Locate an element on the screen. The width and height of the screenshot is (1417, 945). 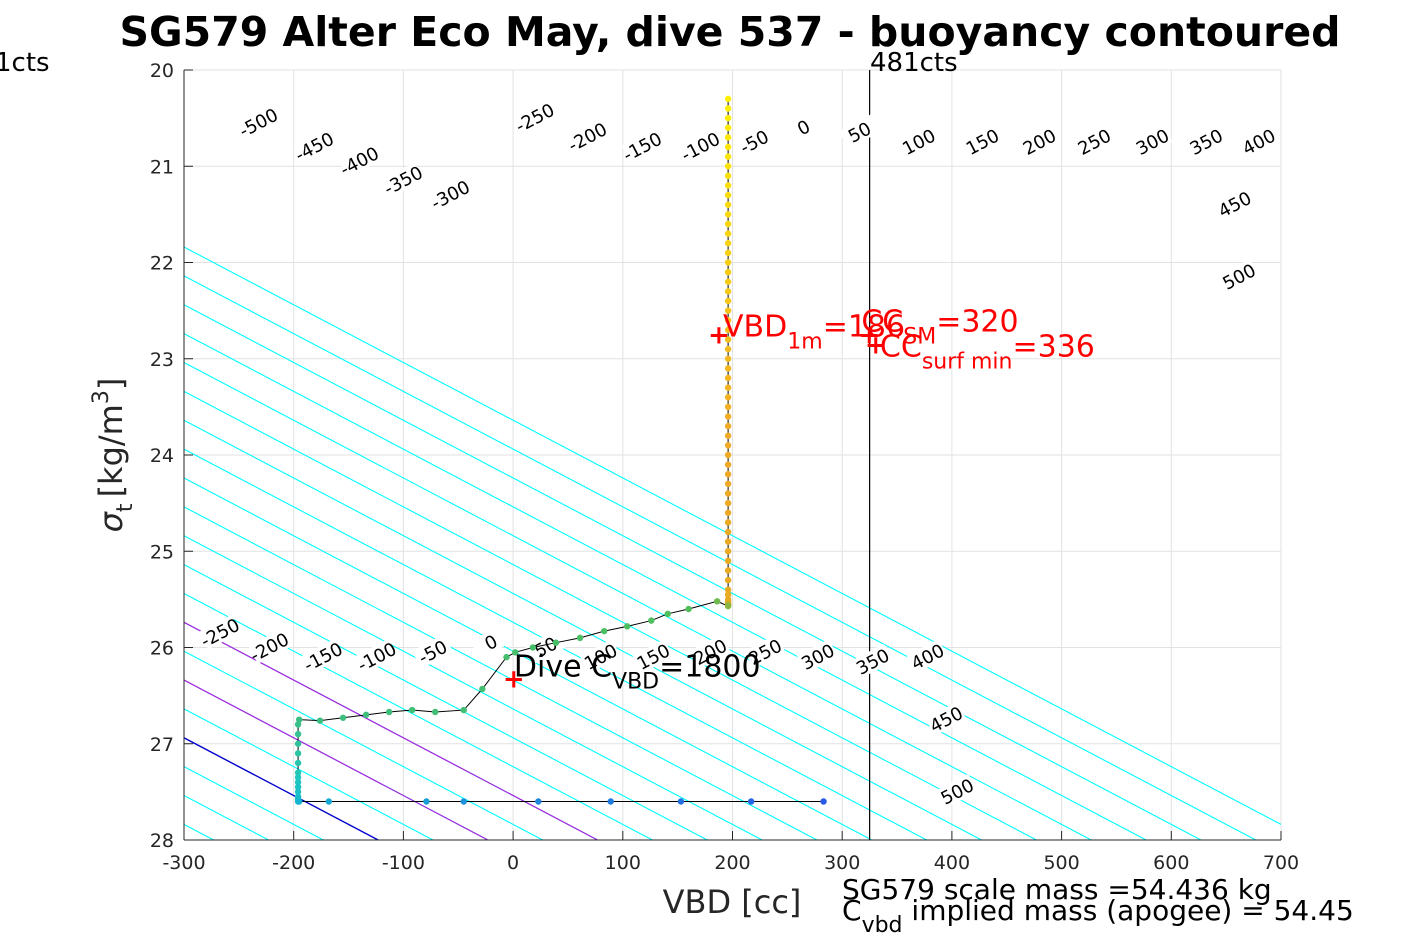
vertical-line-label: 481cts is located at coordinates (914, 63).